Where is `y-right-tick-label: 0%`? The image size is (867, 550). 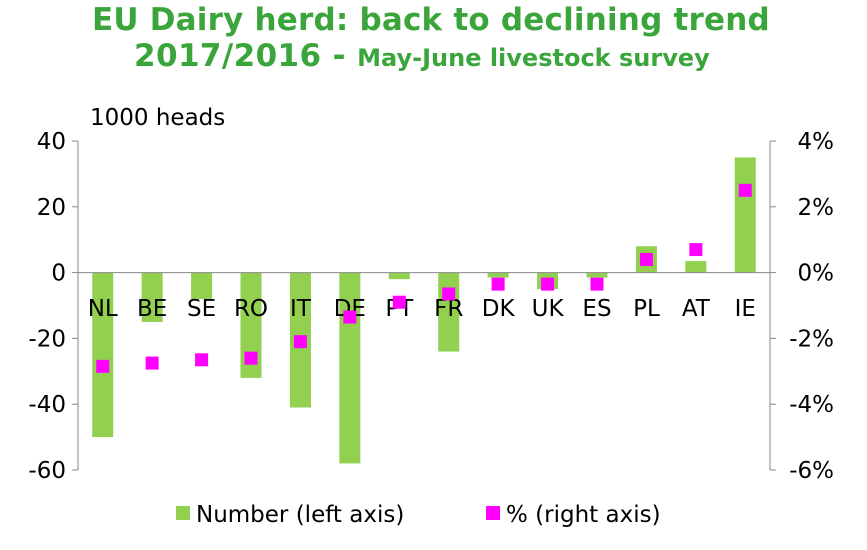 y-right-tick-label: 0% is located at coordinates (816, 274).